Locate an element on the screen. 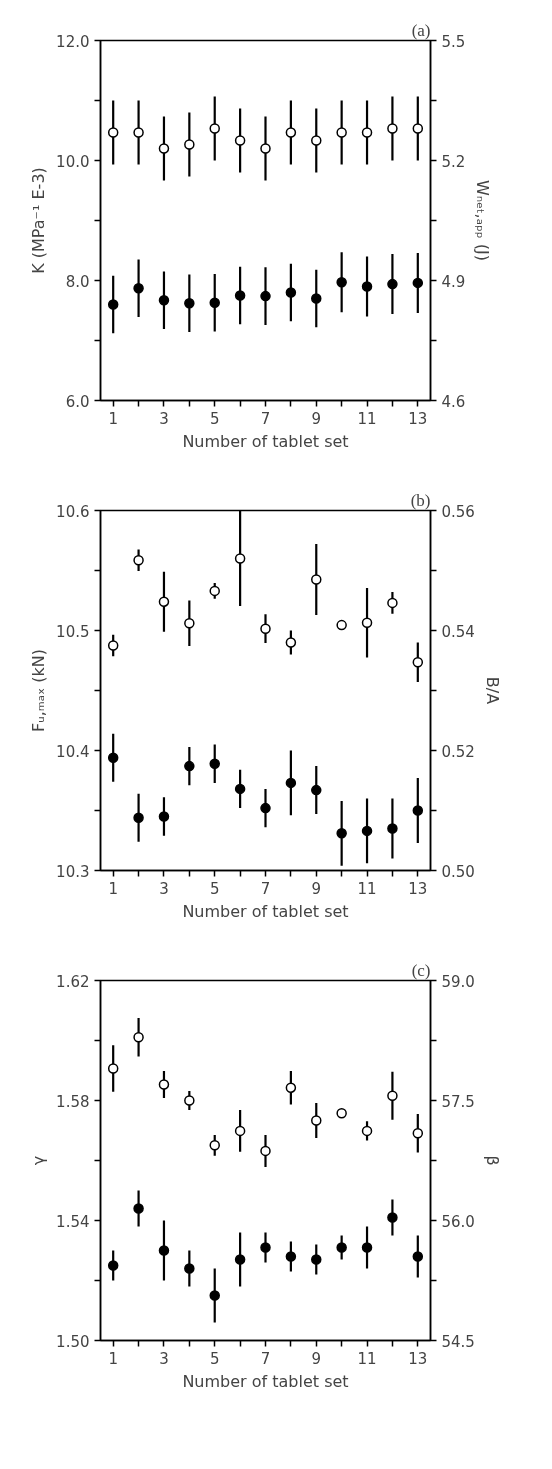 The width and height of the screenshot is (552, 1469). y-tick-label: 1.62 is located at coordinates (73, 981).